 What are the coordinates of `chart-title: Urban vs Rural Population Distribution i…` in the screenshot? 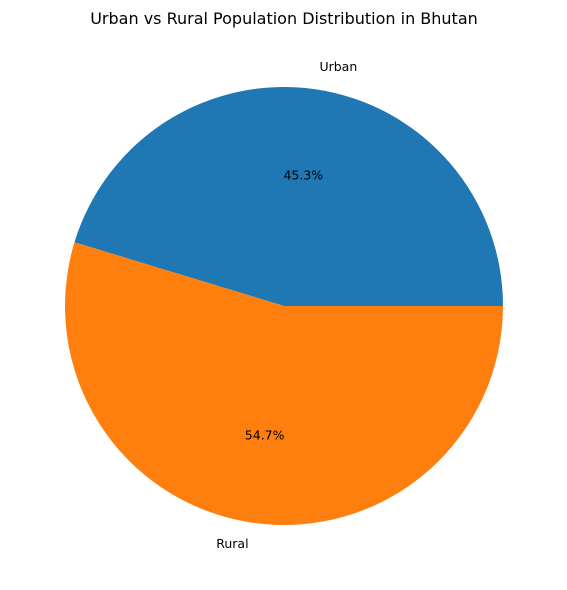 It's located at (284, 18).